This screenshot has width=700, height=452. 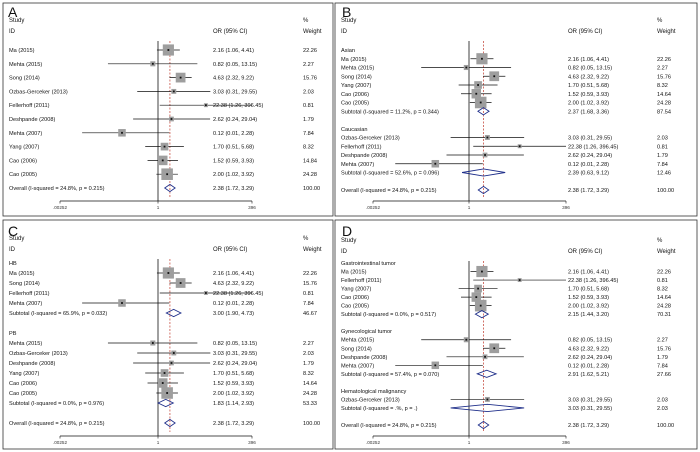 What do you see at coordinates (25, 344) in the screenshot?
I see `panel-c-study-label: Mehta (2015)` at bounding box center [25, 344].